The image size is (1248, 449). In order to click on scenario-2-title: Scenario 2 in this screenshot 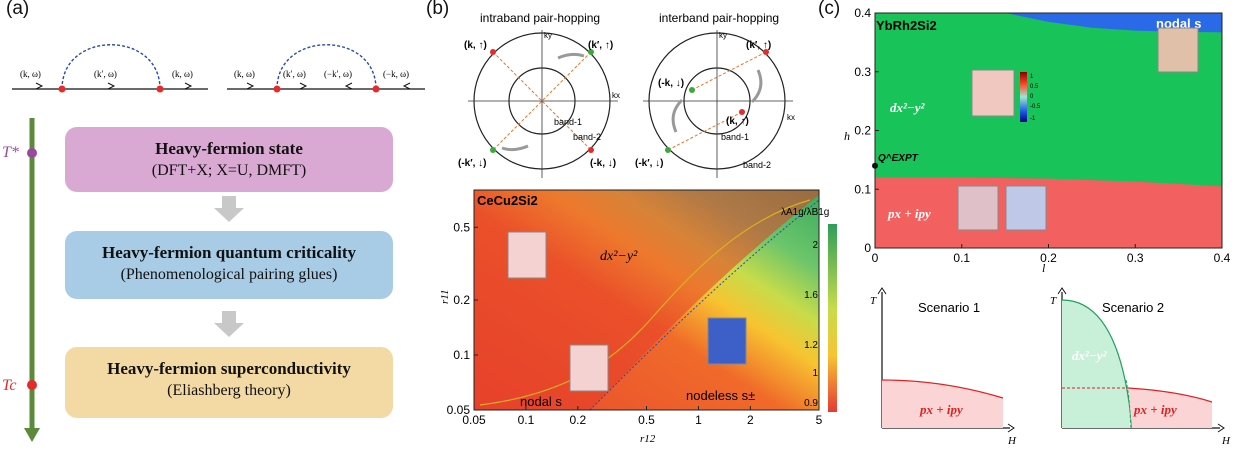, I will do `click(1133, 307)`.